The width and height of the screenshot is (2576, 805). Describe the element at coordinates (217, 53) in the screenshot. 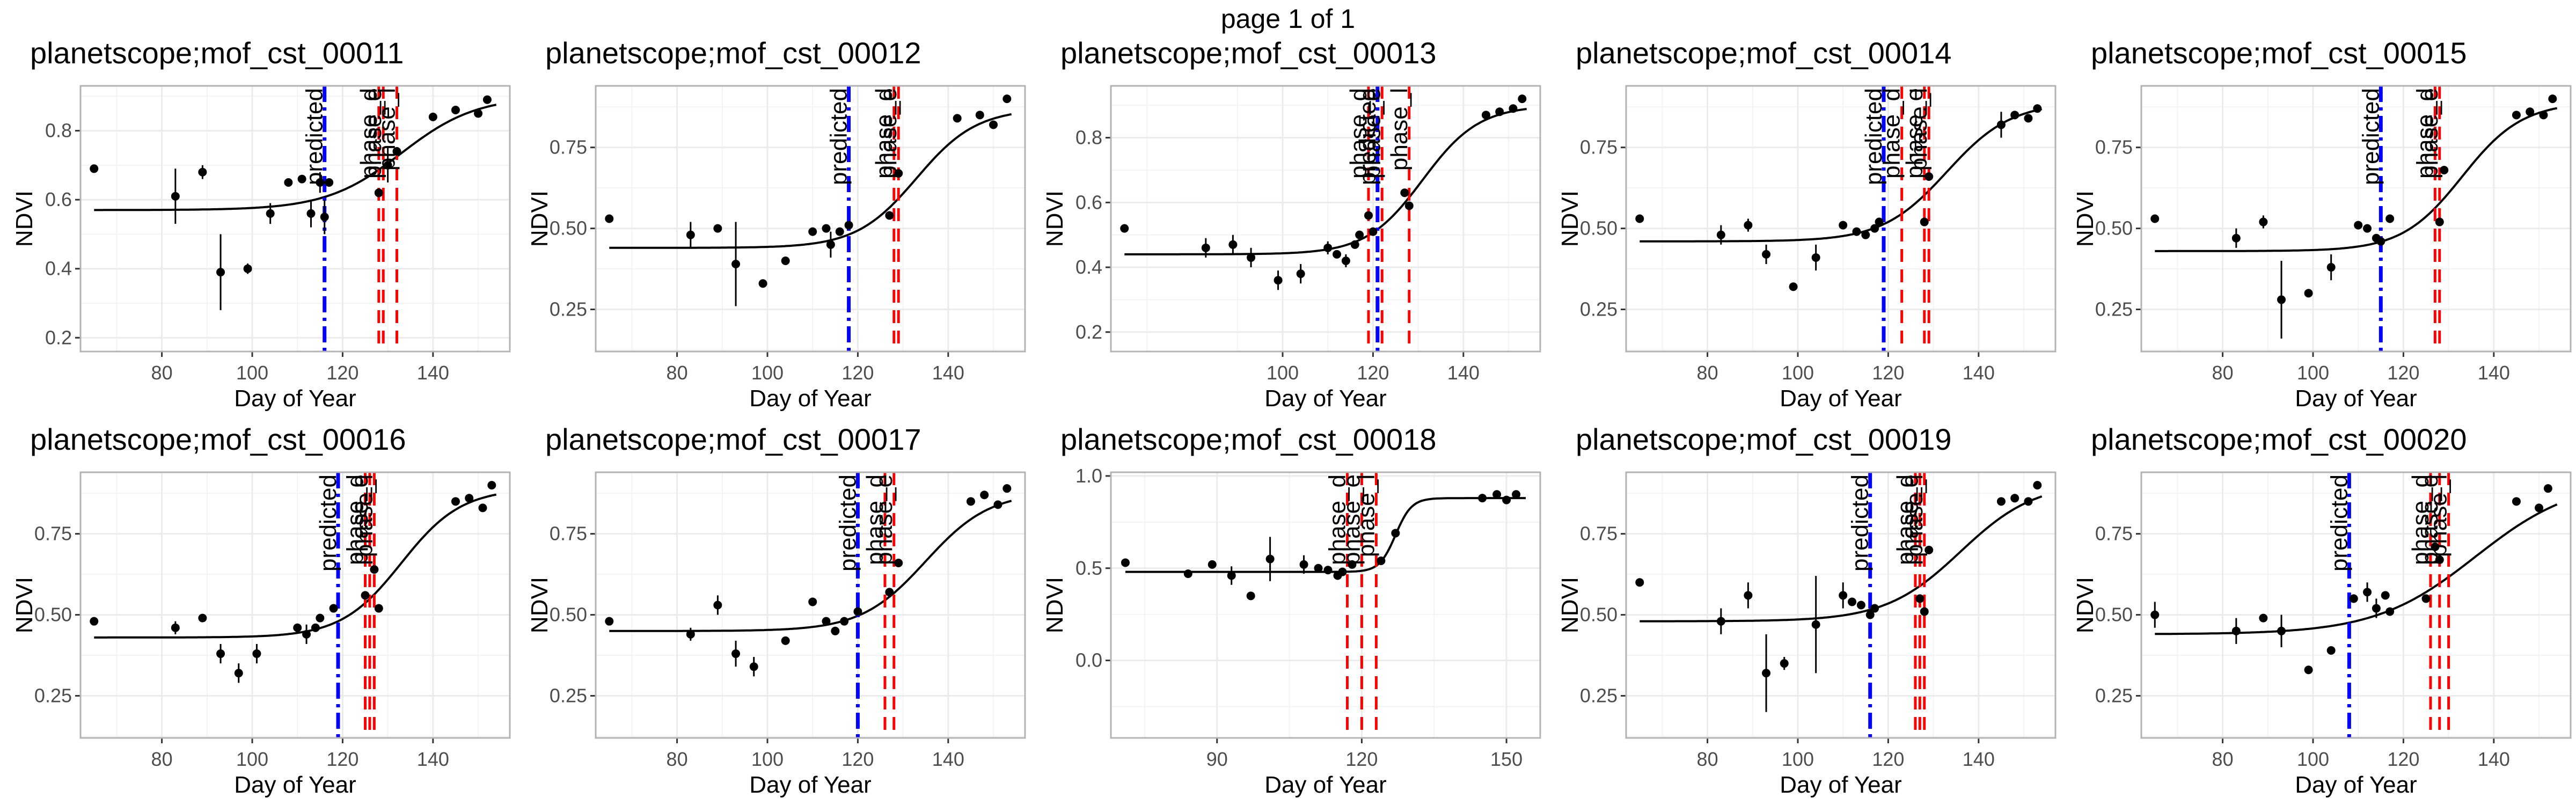

I see `chart-title: planetscope;mof_cst_00011` at that location.